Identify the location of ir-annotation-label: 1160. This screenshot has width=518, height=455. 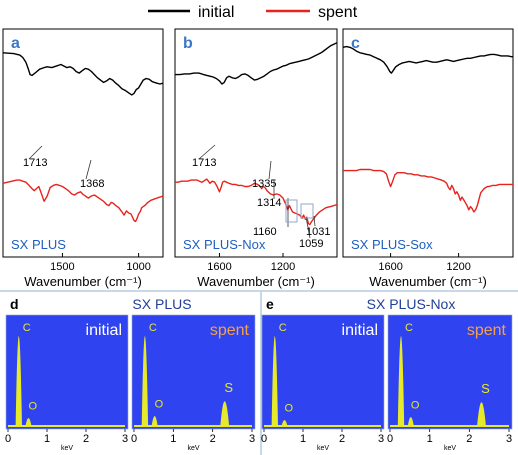
(265, 232).